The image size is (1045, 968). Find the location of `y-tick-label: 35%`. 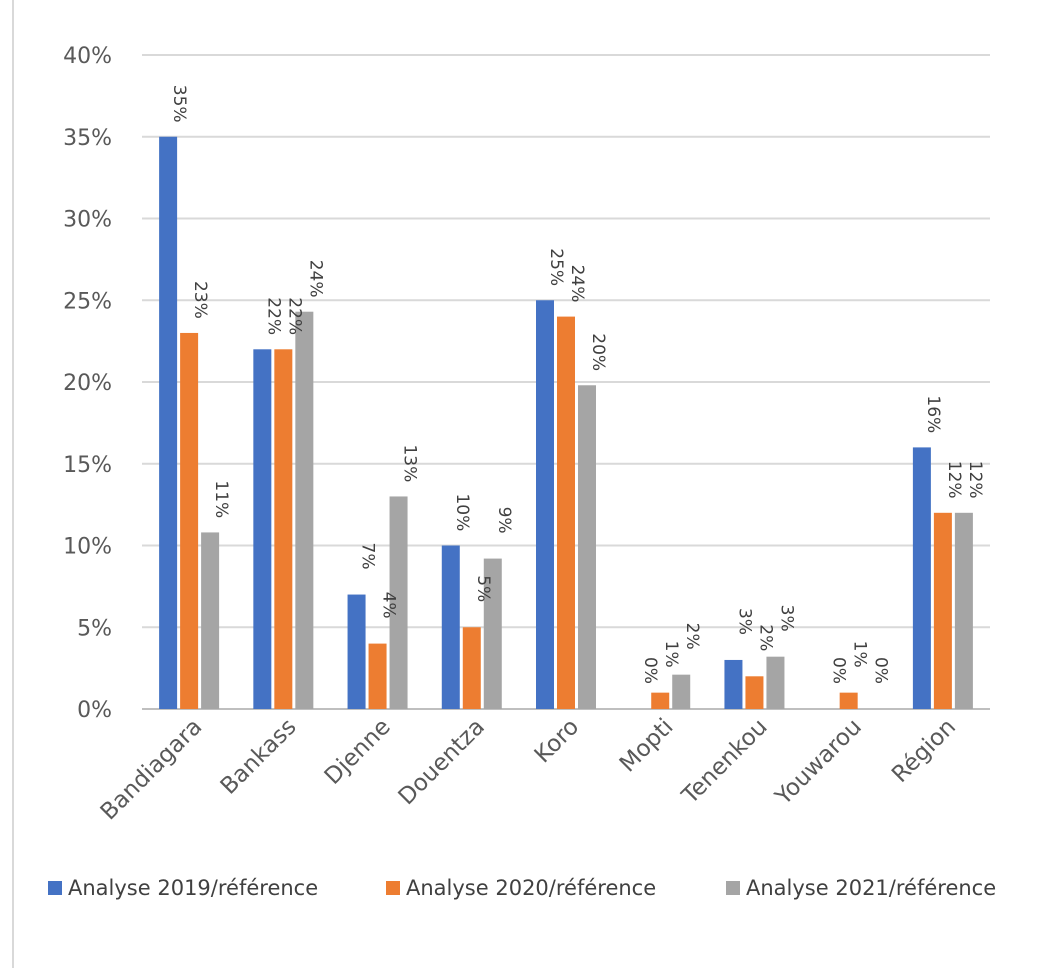

y-tick-label: 35% is located at coordinates (87, 138).